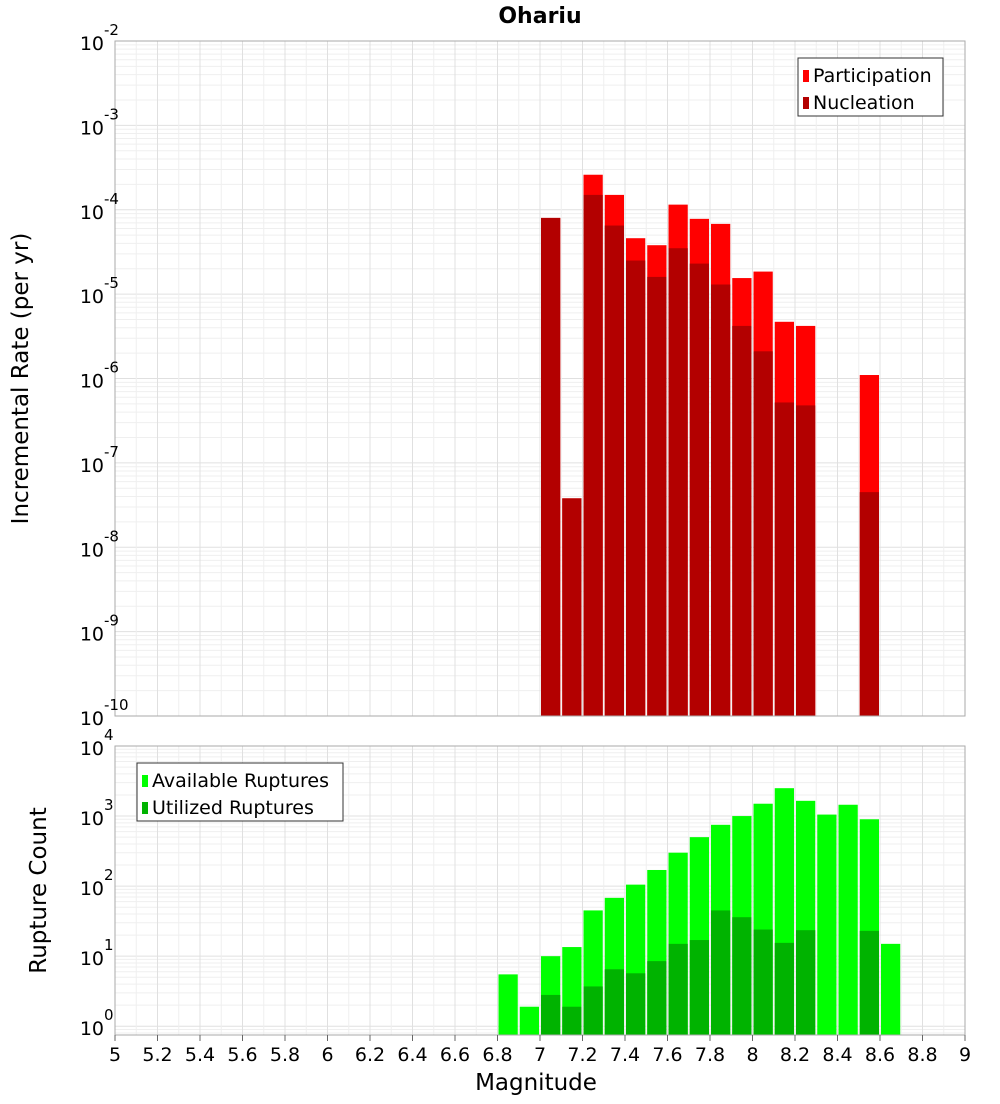 The width and height of the screenshot is (1000, 1104). I want to click on legend-label-0: Available Ruptures, so click(240, 781).